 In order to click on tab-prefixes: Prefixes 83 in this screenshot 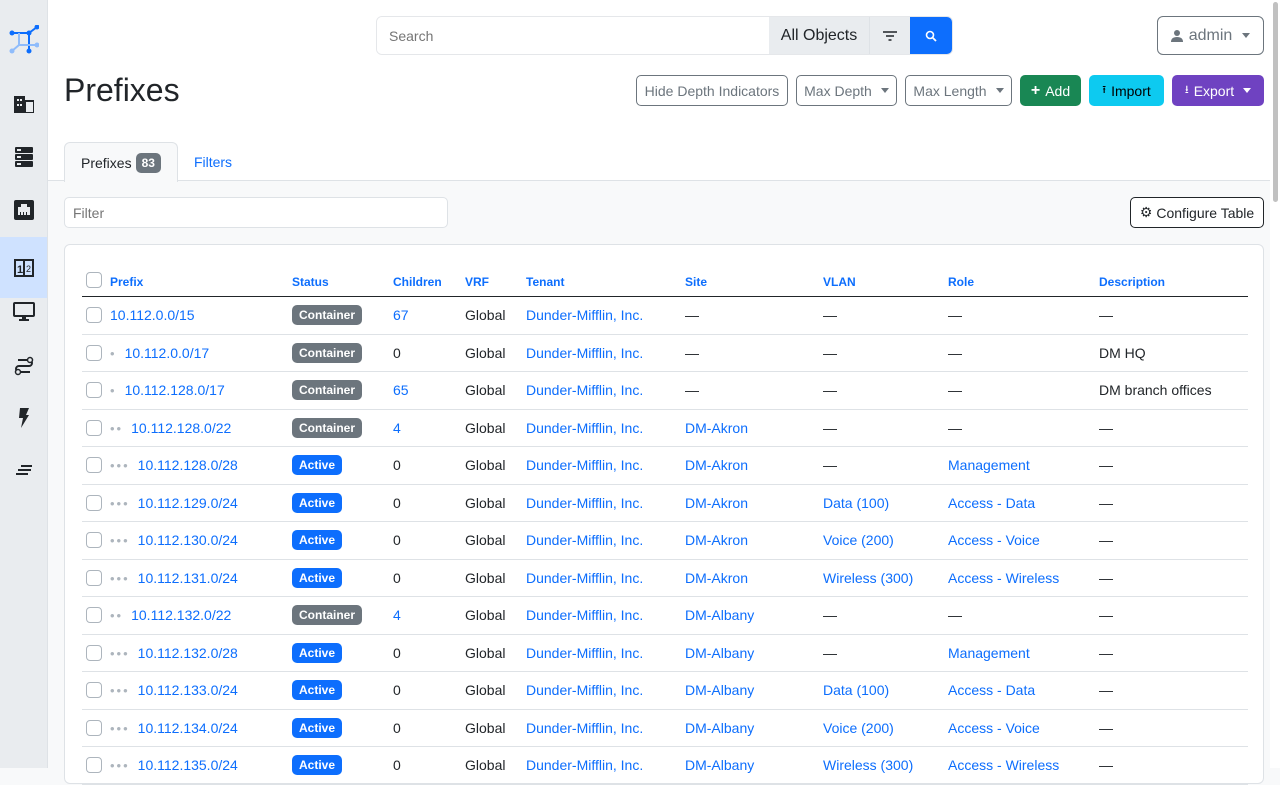, I will do `click(121, 162)`.